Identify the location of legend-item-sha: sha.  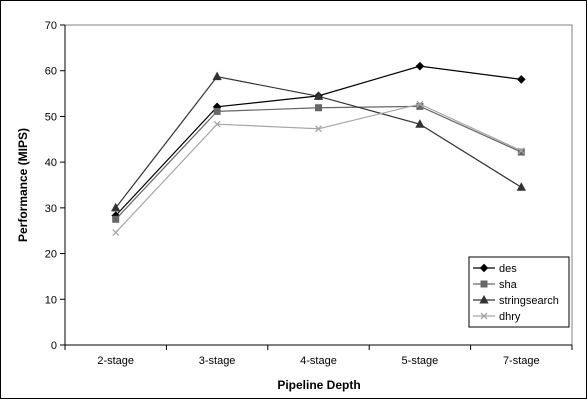
(495, 285).